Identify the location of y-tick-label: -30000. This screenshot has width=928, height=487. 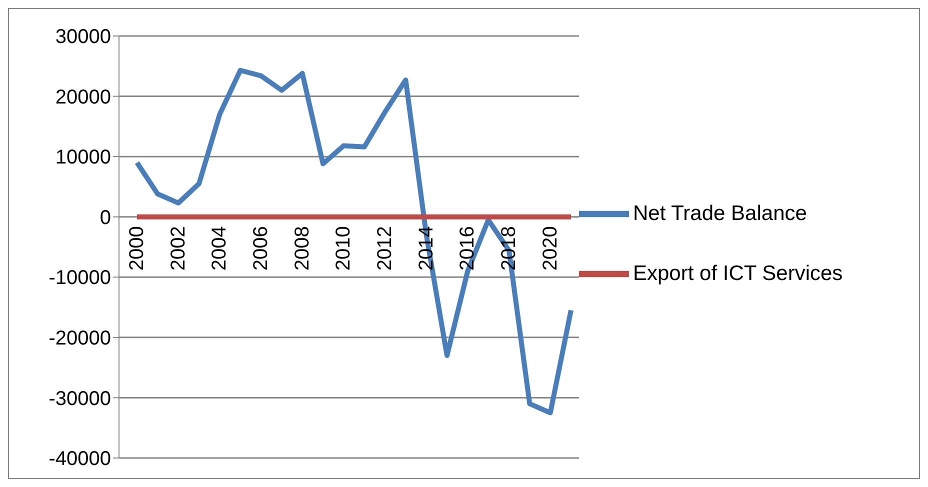
(79, 399).